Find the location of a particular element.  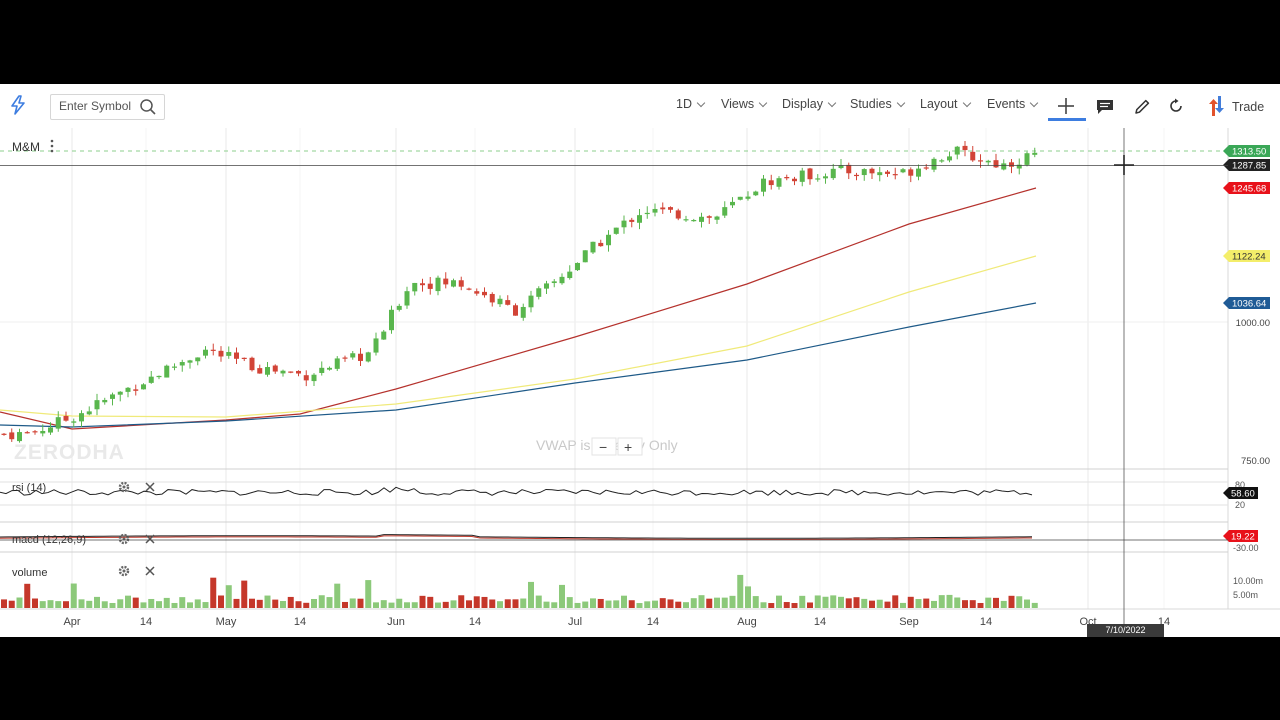

trade-button: Trade is located at coordinates (1248, 107).